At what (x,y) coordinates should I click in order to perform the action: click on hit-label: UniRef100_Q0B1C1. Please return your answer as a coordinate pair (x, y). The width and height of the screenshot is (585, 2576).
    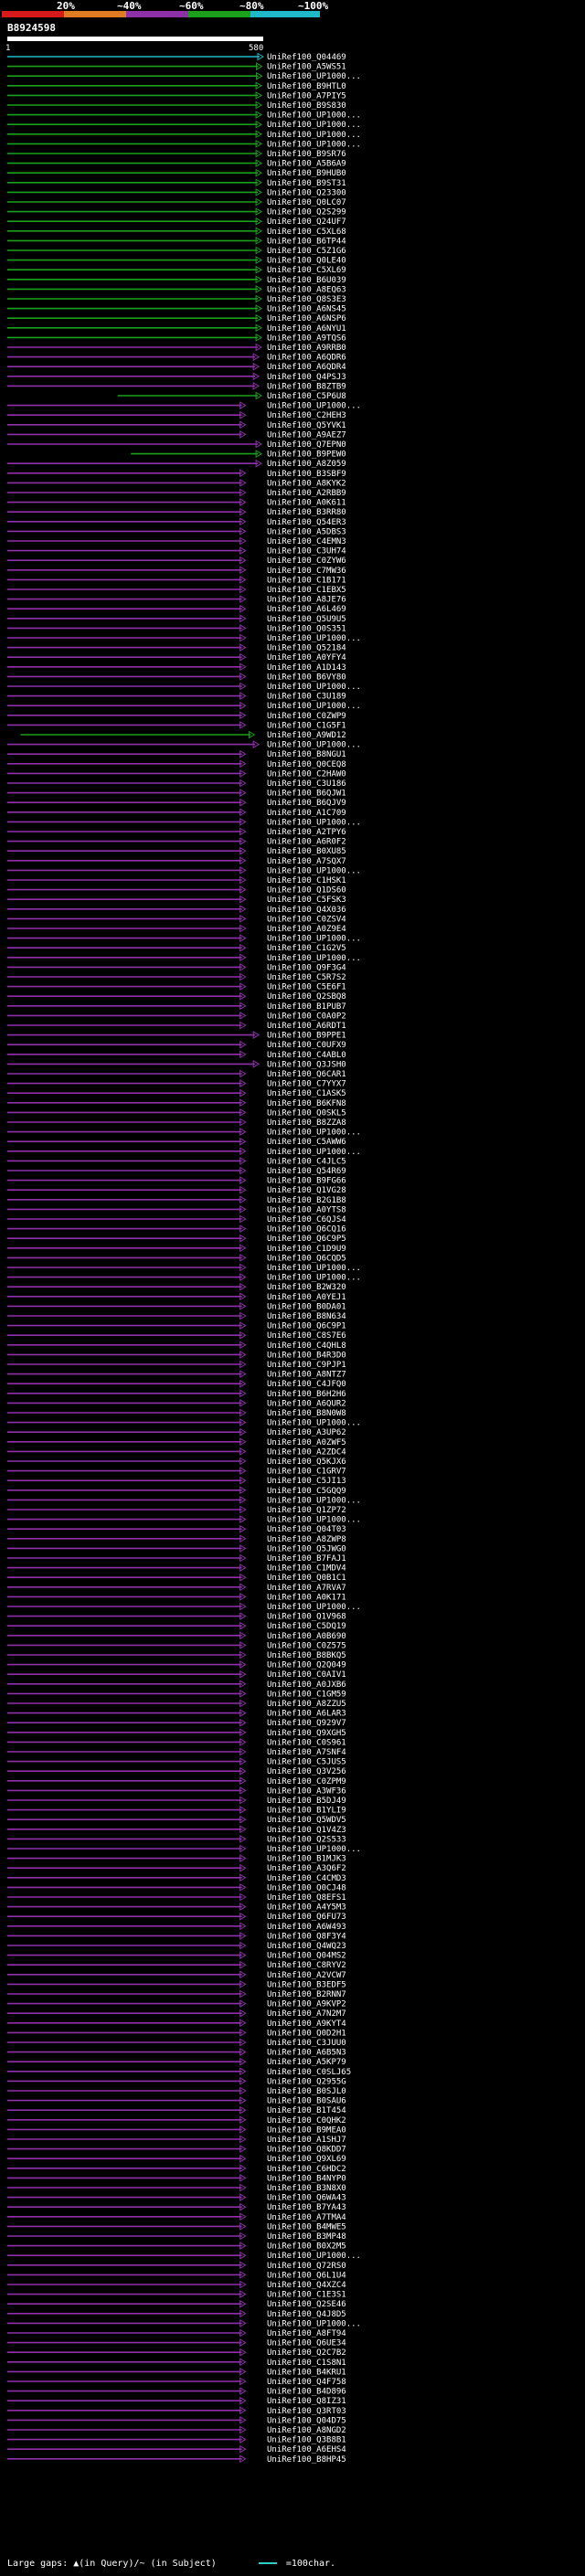
    Looking at the image, I should click on (307, 1578).